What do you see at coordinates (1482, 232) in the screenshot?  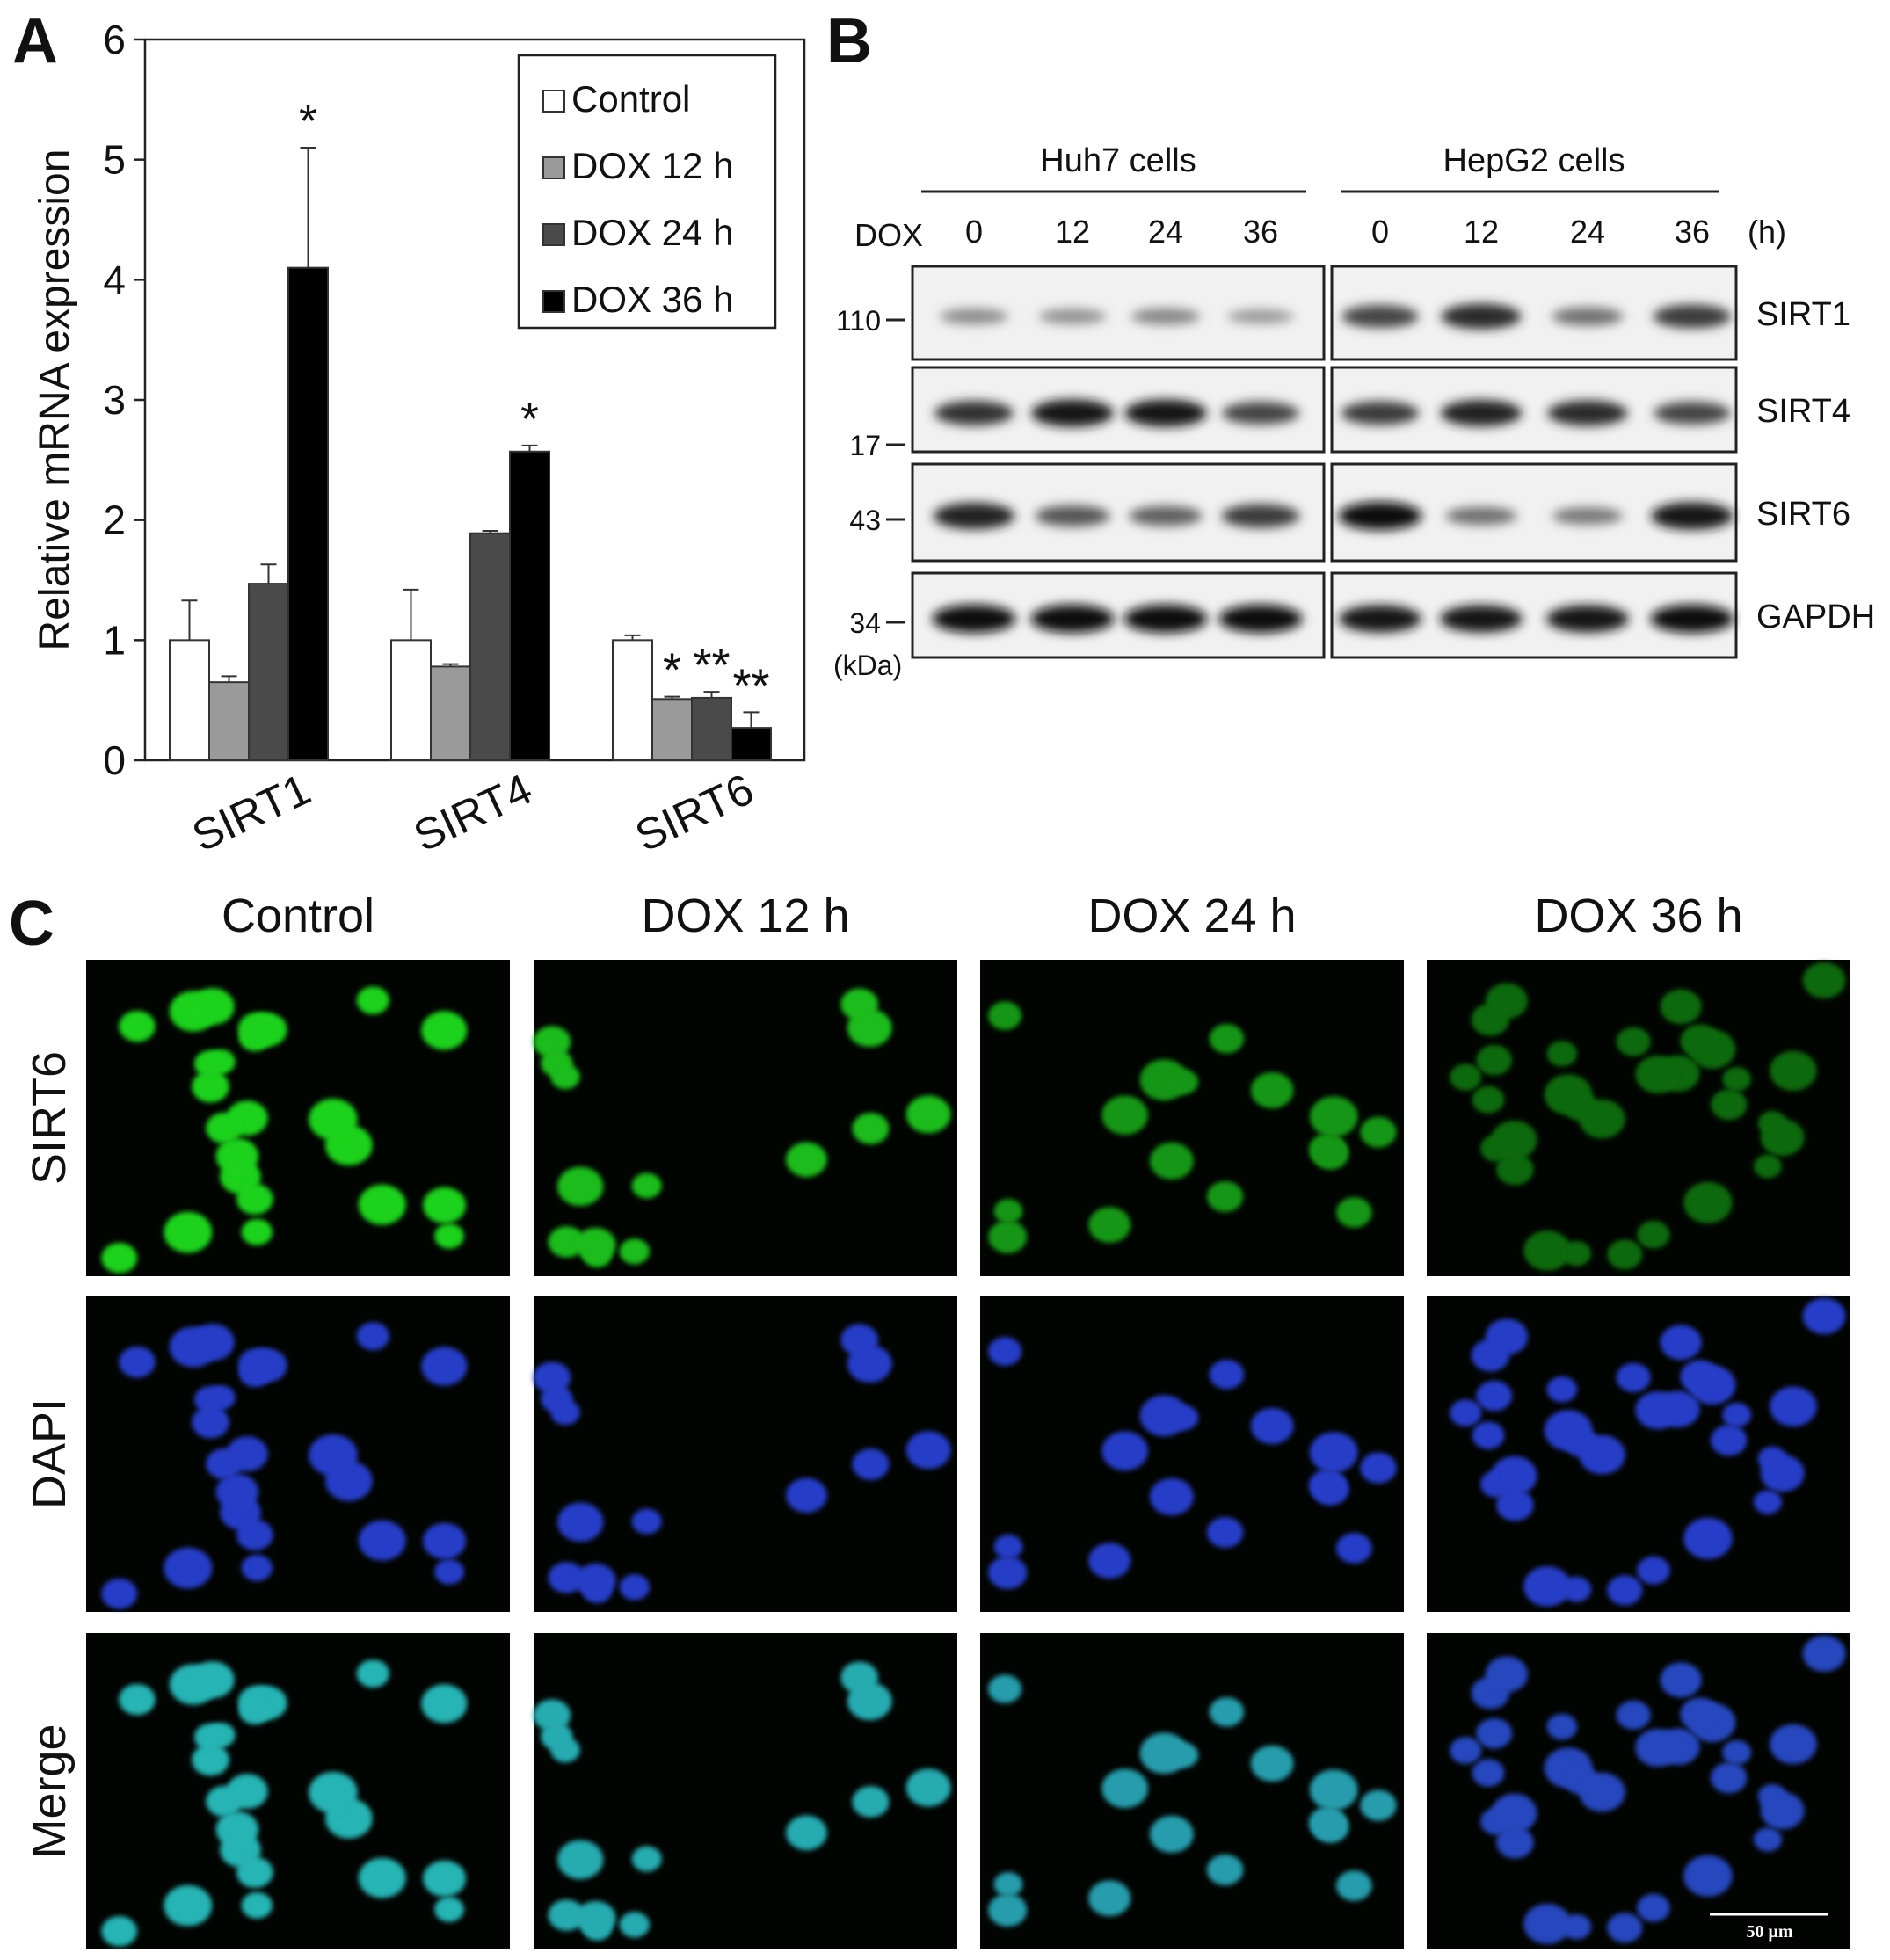 I see `timepoint-label: 12` at bounding box center [1482, 232].